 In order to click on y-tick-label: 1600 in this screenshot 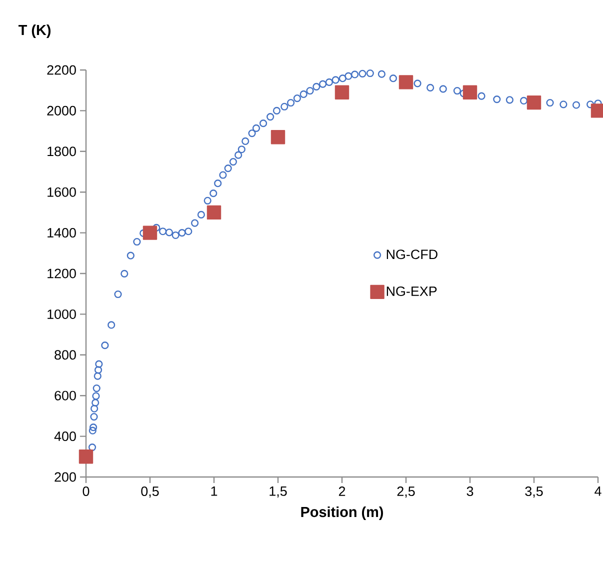, I will do `click(62, 192)`.